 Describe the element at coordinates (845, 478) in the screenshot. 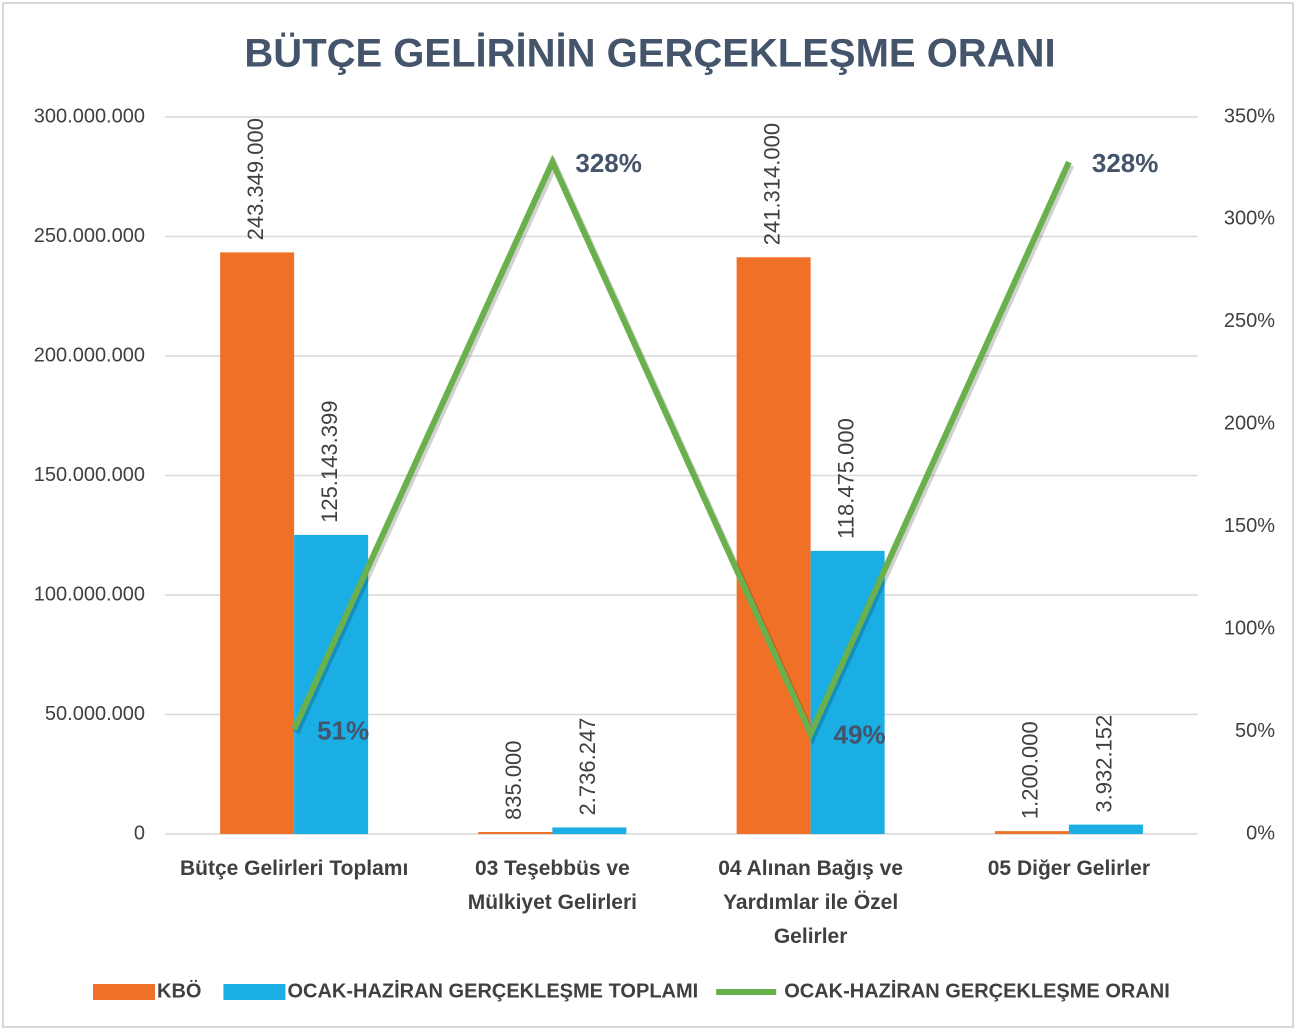

I see `data-label: 118.475.000` at that location.